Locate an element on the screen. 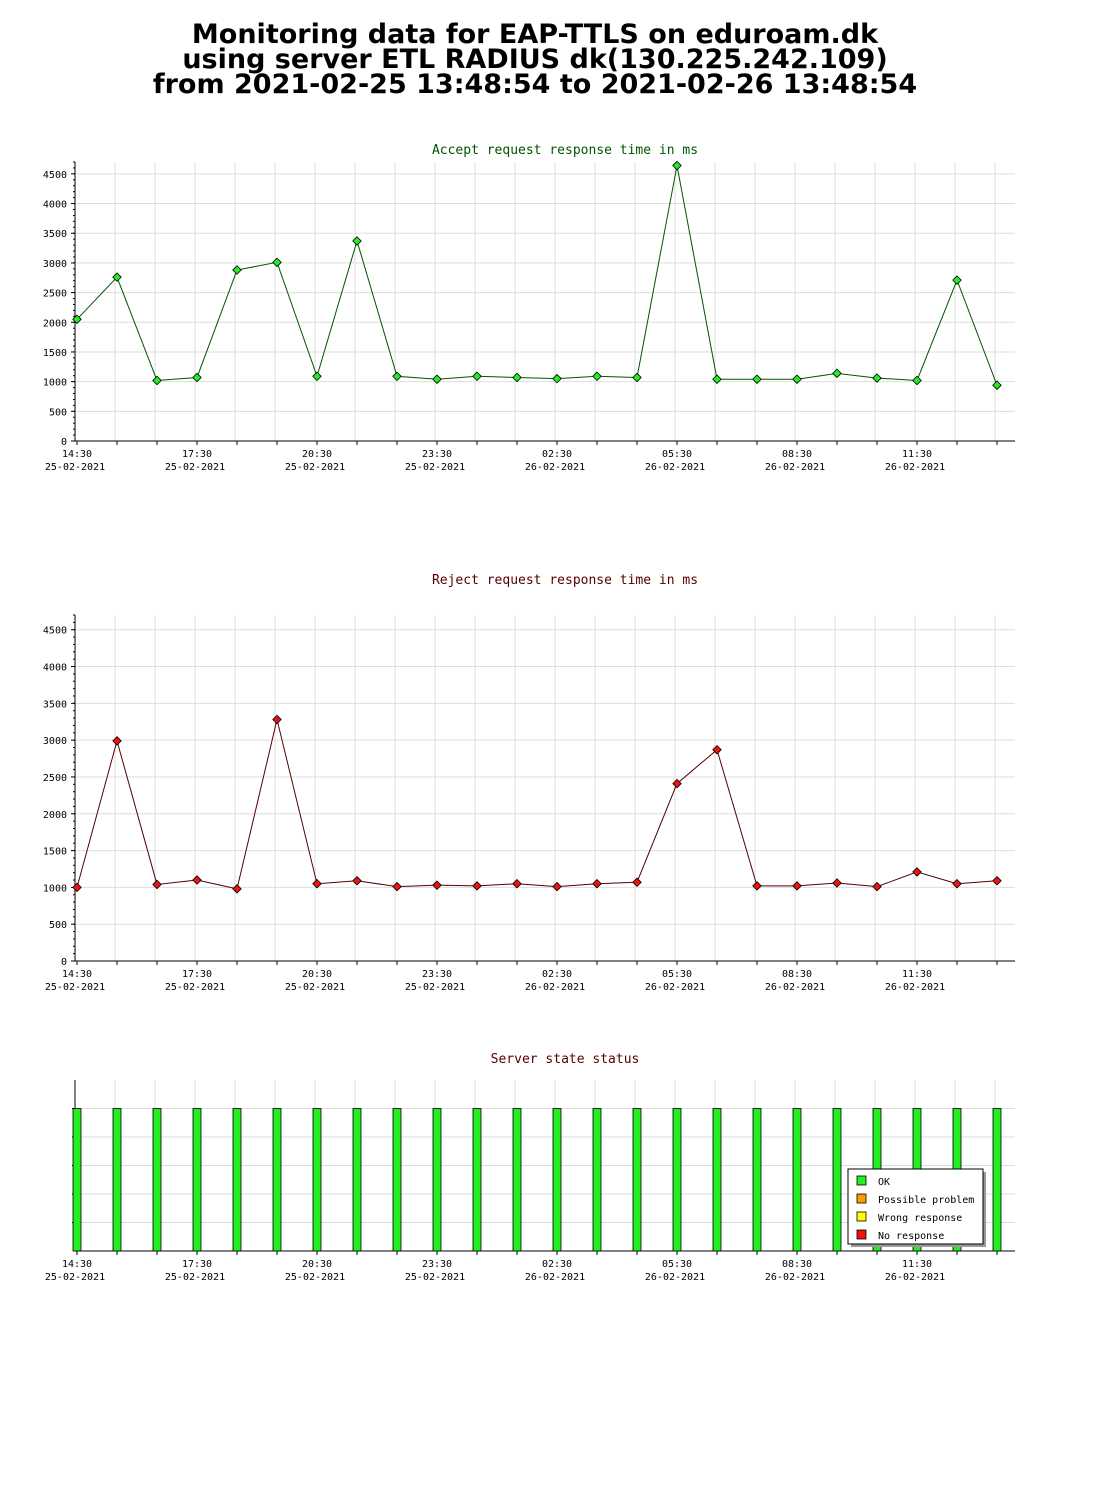 The width and height of the screenshot is (1100, 1500). y-tick-label: 0 is located at coordinates (64, 962).